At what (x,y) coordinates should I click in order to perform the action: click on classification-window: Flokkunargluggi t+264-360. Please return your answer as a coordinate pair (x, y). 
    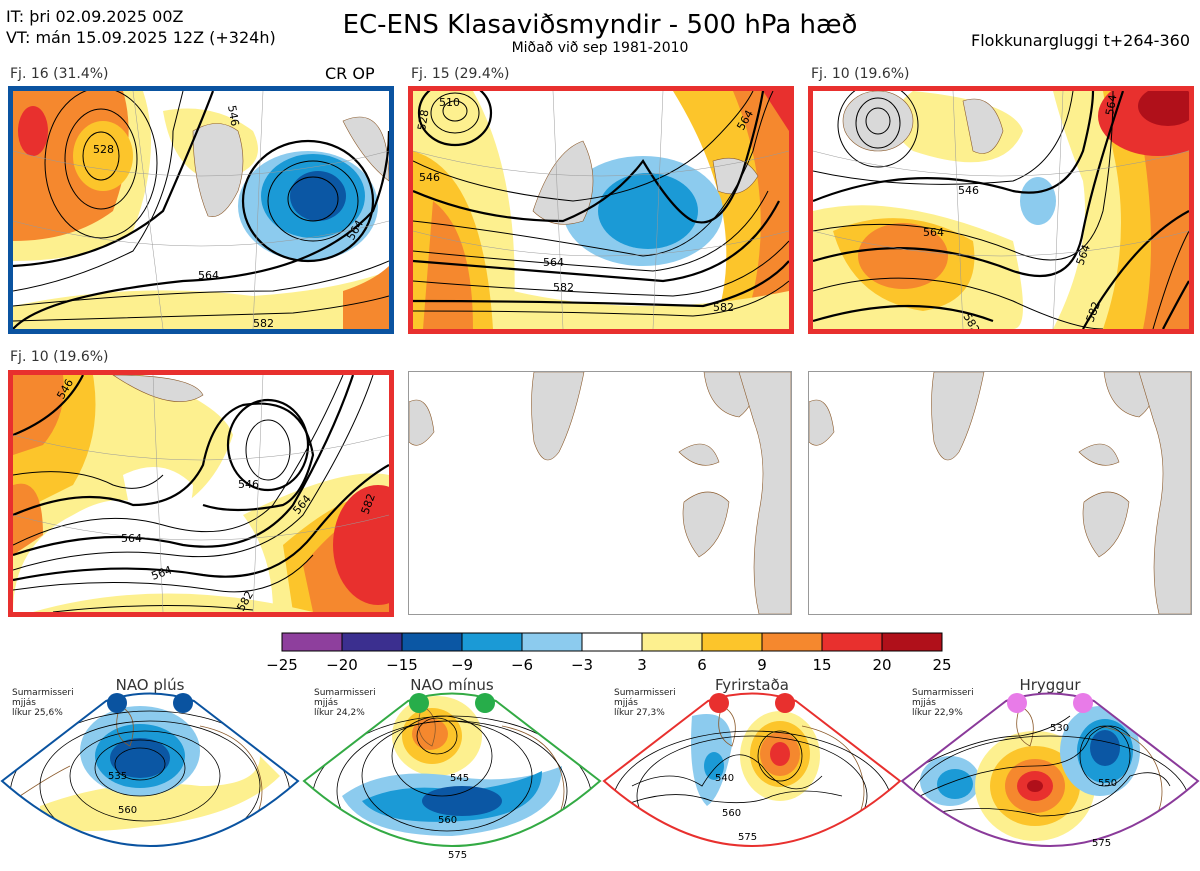
    Looking at the image, I should click on (1080, 40).